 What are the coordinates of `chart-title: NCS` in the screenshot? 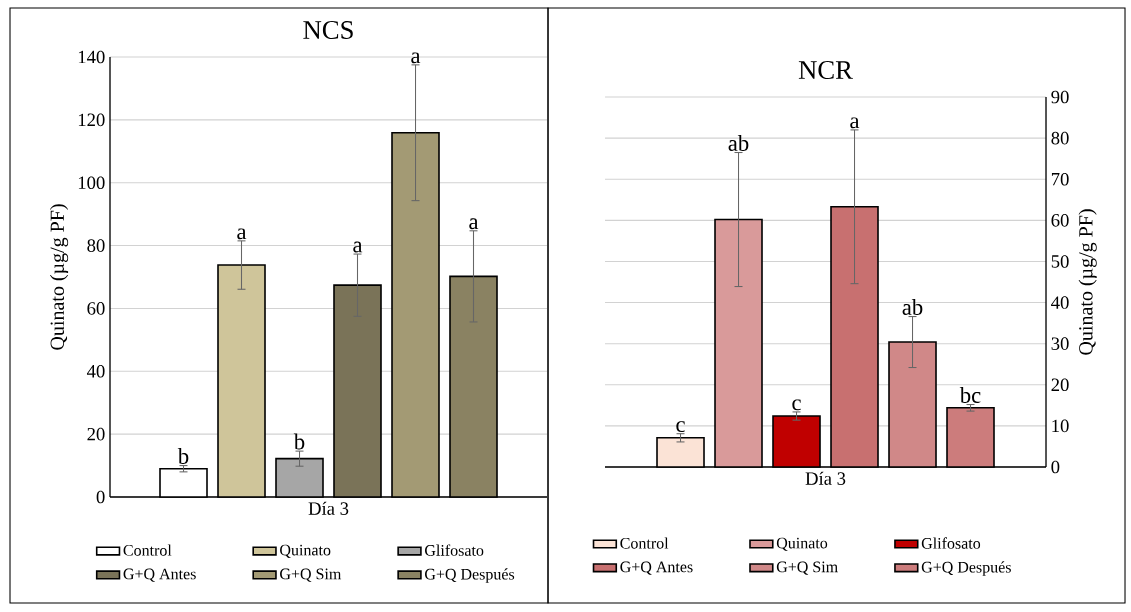 It's located at (328, 30).